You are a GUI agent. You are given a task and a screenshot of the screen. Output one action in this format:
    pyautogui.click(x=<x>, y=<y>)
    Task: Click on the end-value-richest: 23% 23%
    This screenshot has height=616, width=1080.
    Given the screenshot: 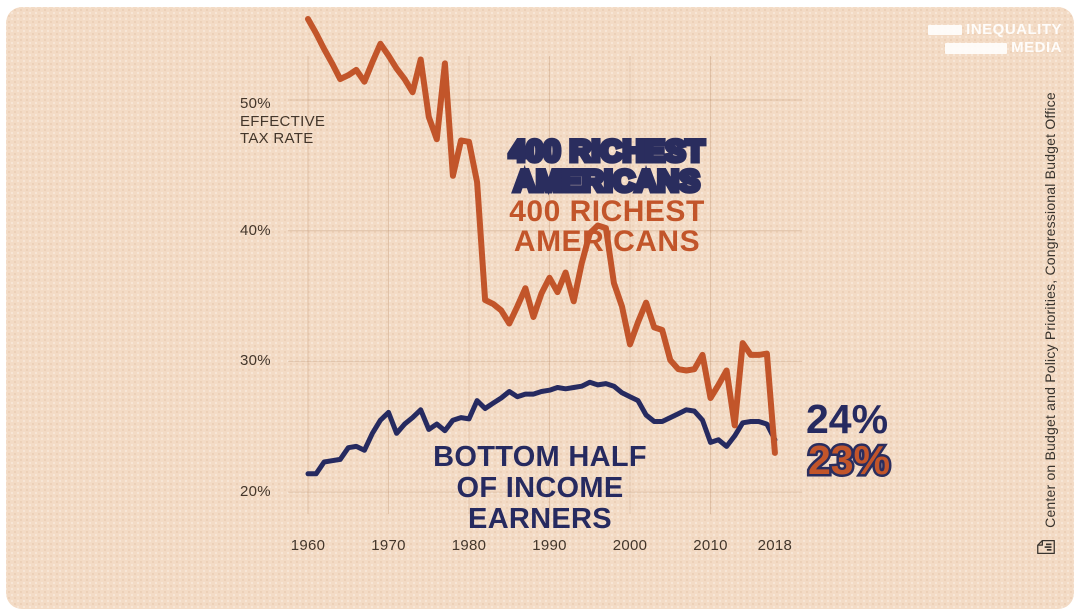 What is the action you would take?
    pyautogui.click(x=857, y=460)
    